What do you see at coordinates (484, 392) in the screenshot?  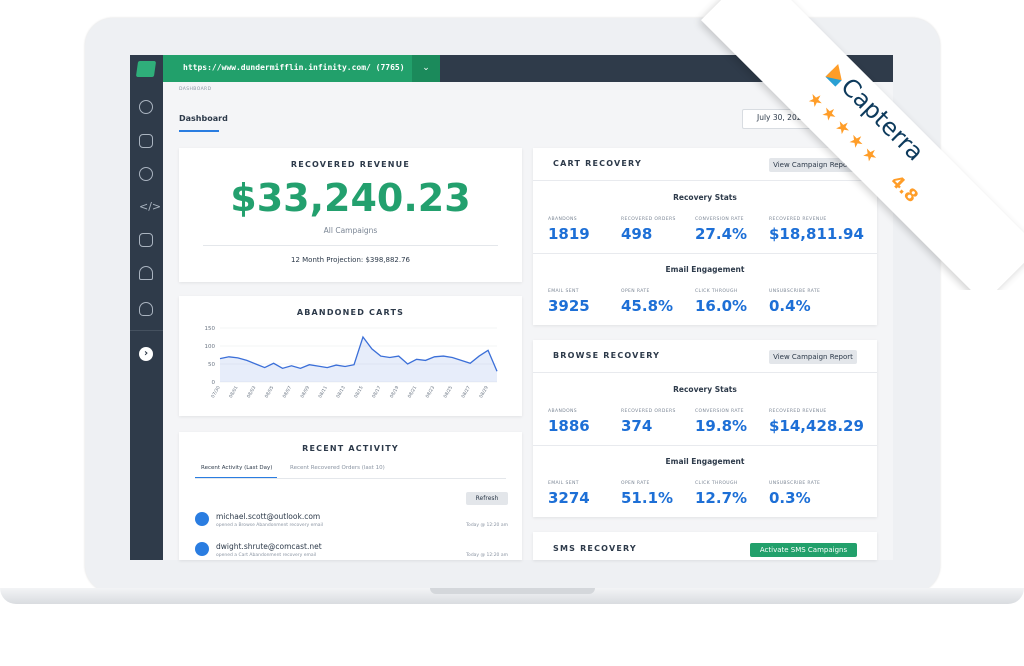 I see `x-tick-label: 08/29` at bounding box center [484, 392].